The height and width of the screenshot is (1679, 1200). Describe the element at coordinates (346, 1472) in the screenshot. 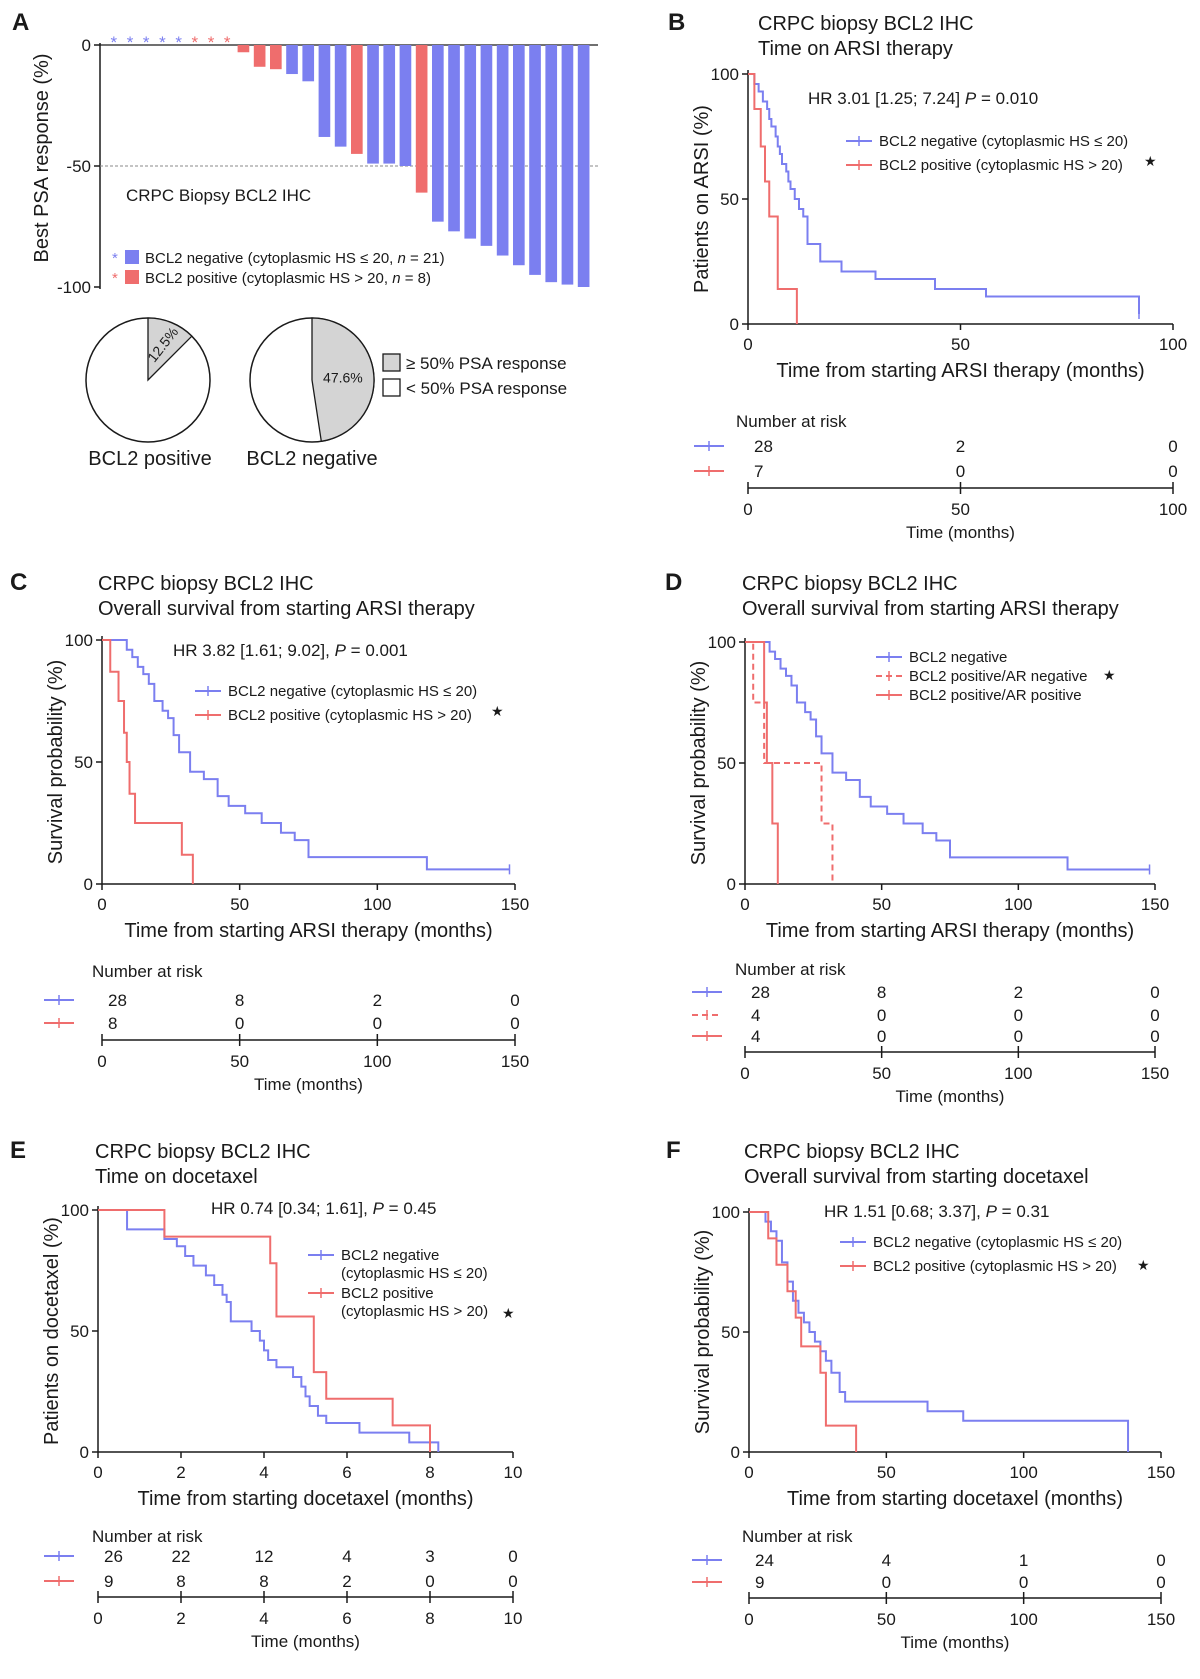

I see `x-tick-label: 6` at that location.